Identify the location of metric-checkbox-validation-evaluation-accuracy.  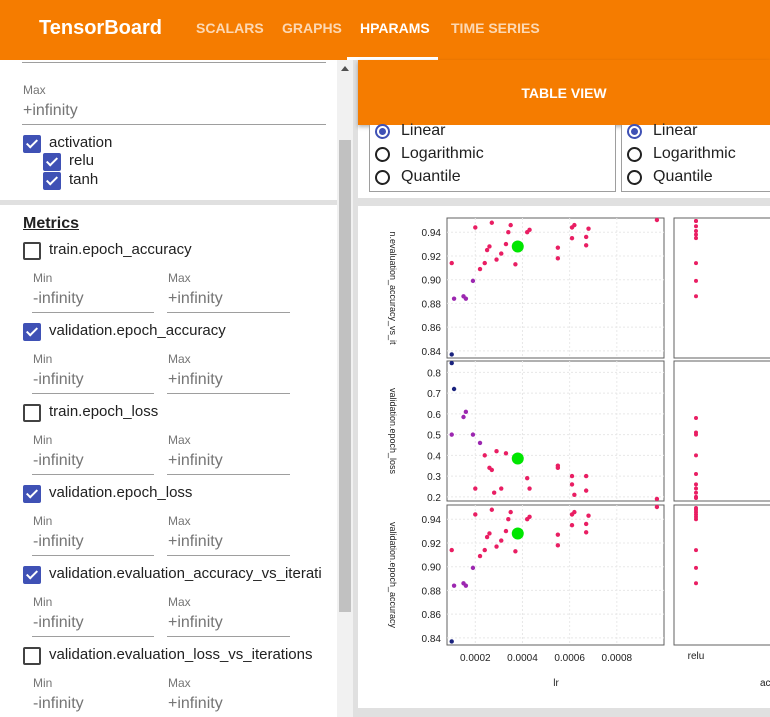
(32, 575).